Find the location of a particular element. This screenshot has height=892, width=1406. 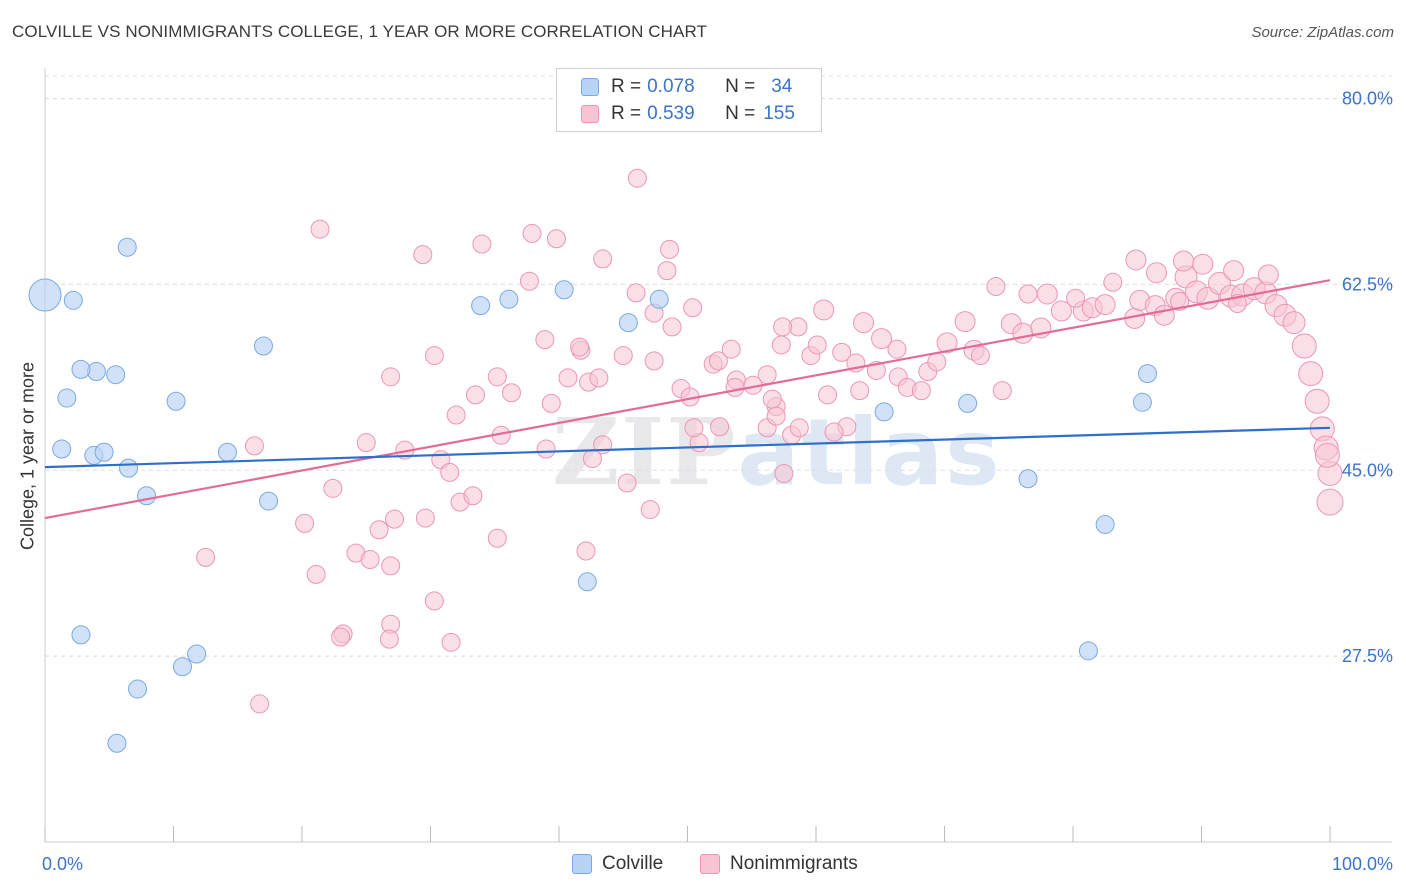

bottom-legend-nonimmigrants: Nonimmigrants is located at coordinates (779, 864).